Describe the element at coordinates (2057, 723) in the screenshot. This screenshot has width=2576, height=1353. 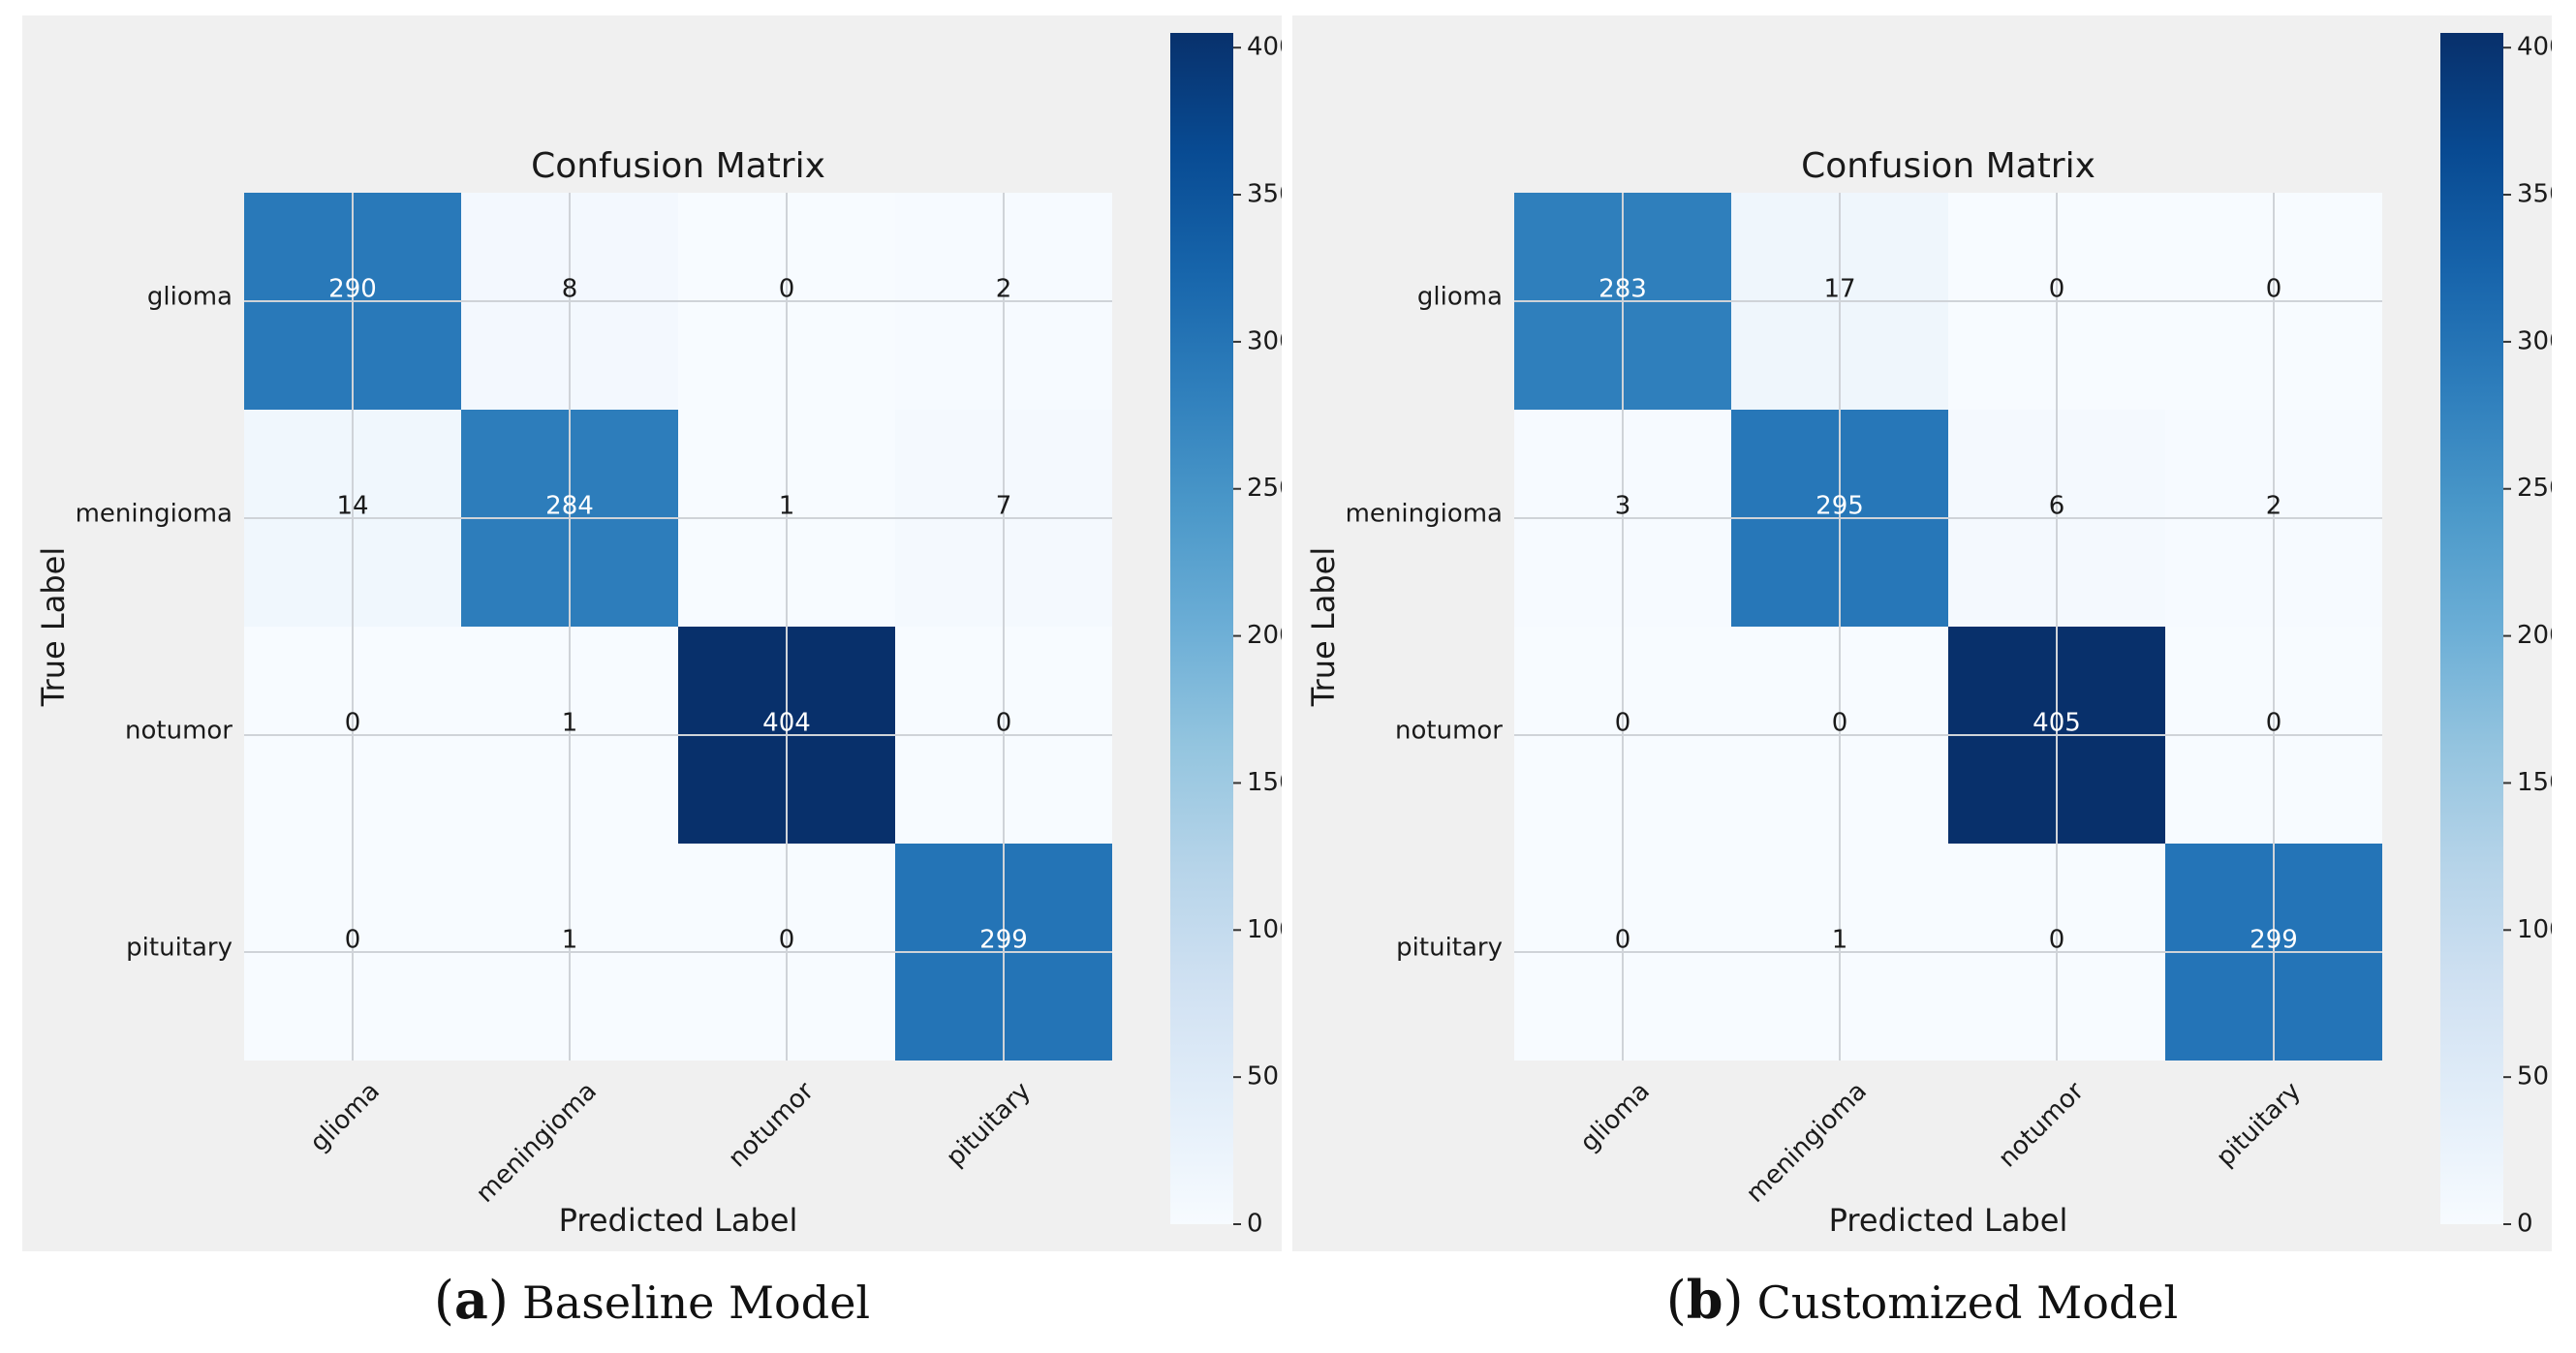
I see `cell-value-label: 405` at that location.